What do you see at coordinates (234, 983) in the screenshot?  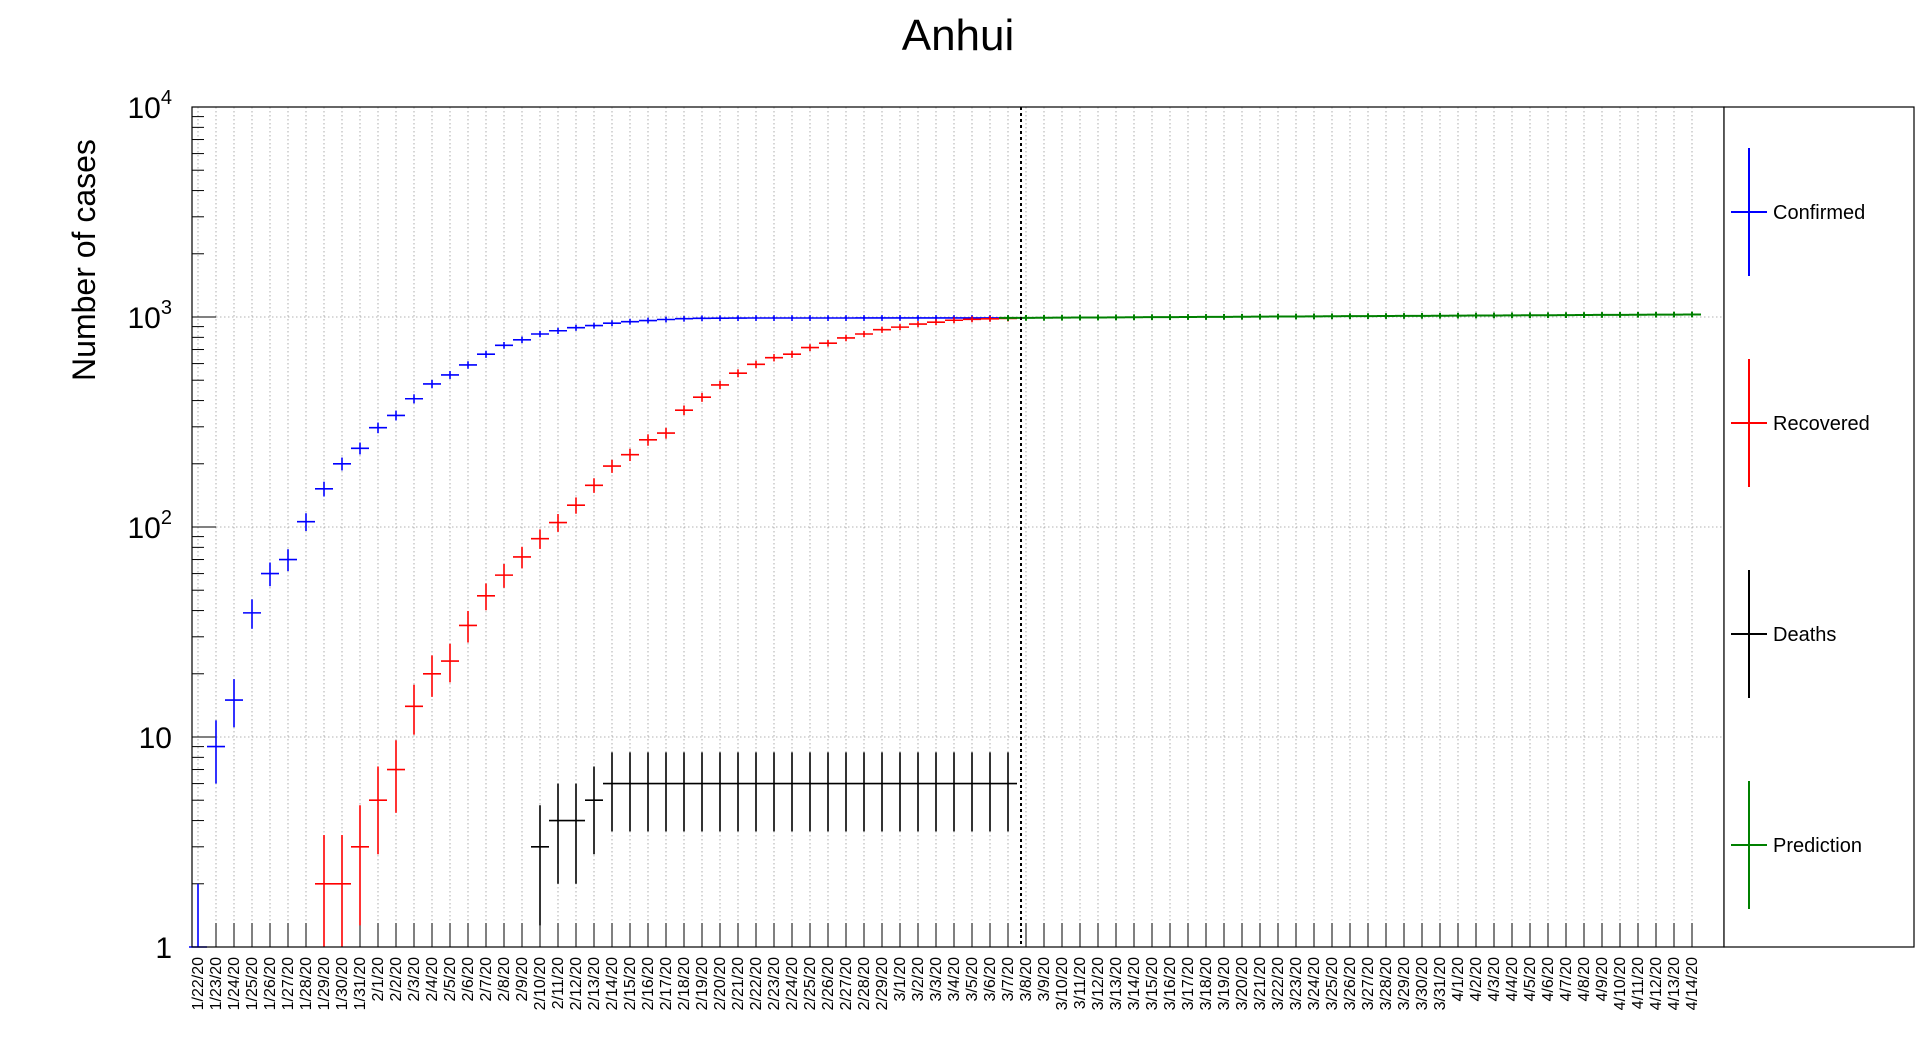 I see `x-tick-label: 1/24/20` at bounding box center [234, 983].